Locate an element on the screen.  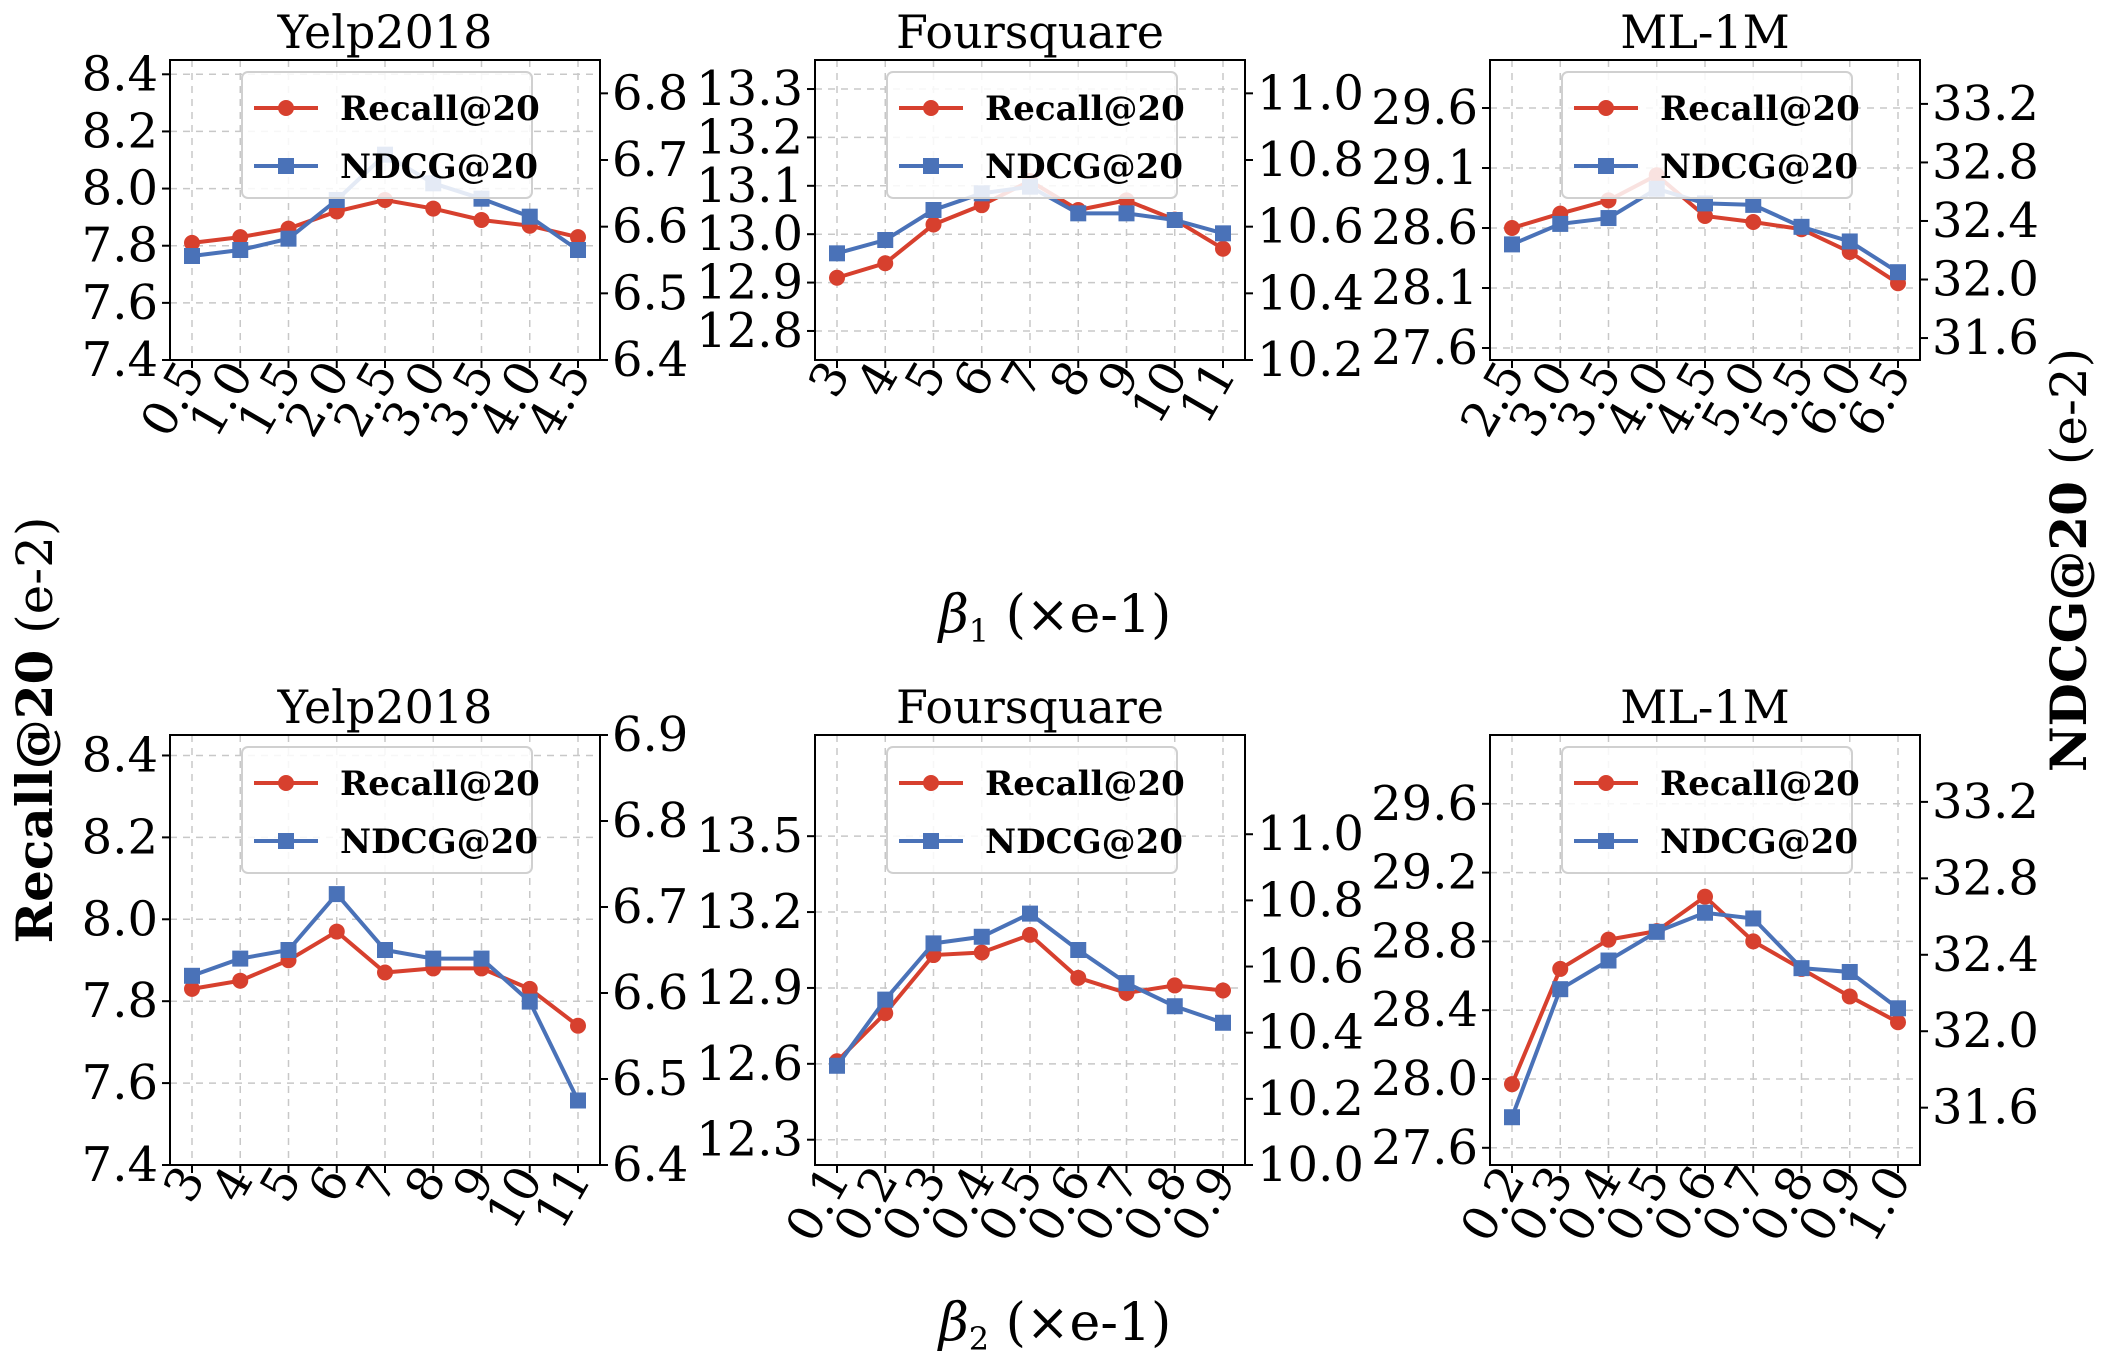
beta2-unit: (×e-1) is located at coordinates (1080, 1323).